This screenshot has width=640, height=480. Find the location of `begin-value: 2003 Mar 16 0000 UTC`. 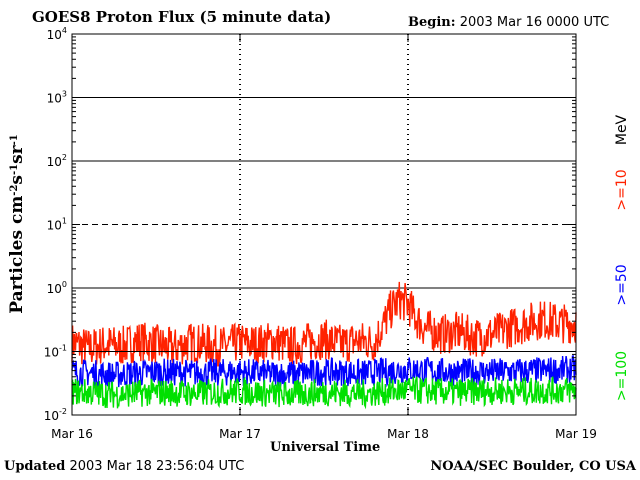

begin-value: 2003 Mar 16 0000 UTC is located at coordinates (534, 22).